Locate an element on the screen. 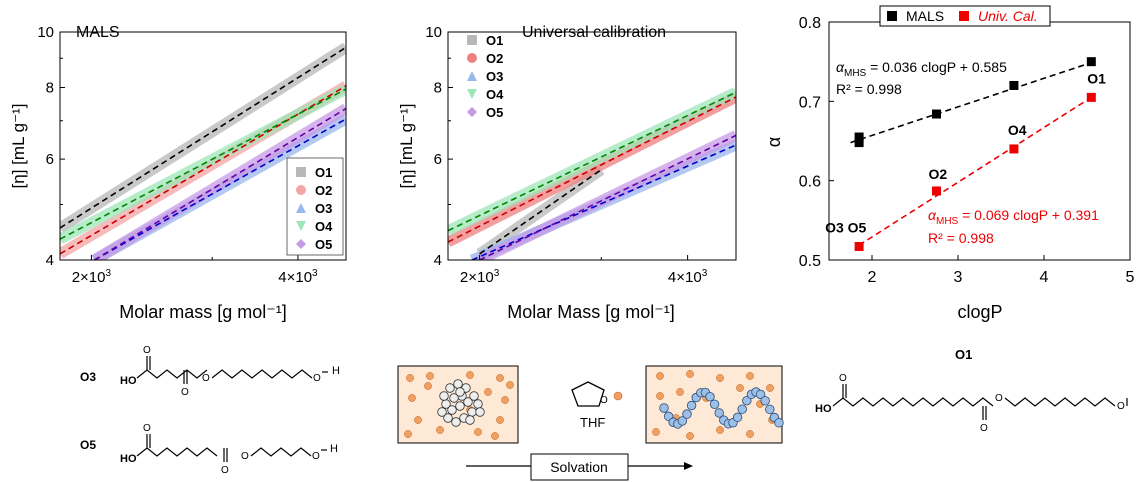  uc-y-tick-label: 10 is located at coordinates (433, 32).